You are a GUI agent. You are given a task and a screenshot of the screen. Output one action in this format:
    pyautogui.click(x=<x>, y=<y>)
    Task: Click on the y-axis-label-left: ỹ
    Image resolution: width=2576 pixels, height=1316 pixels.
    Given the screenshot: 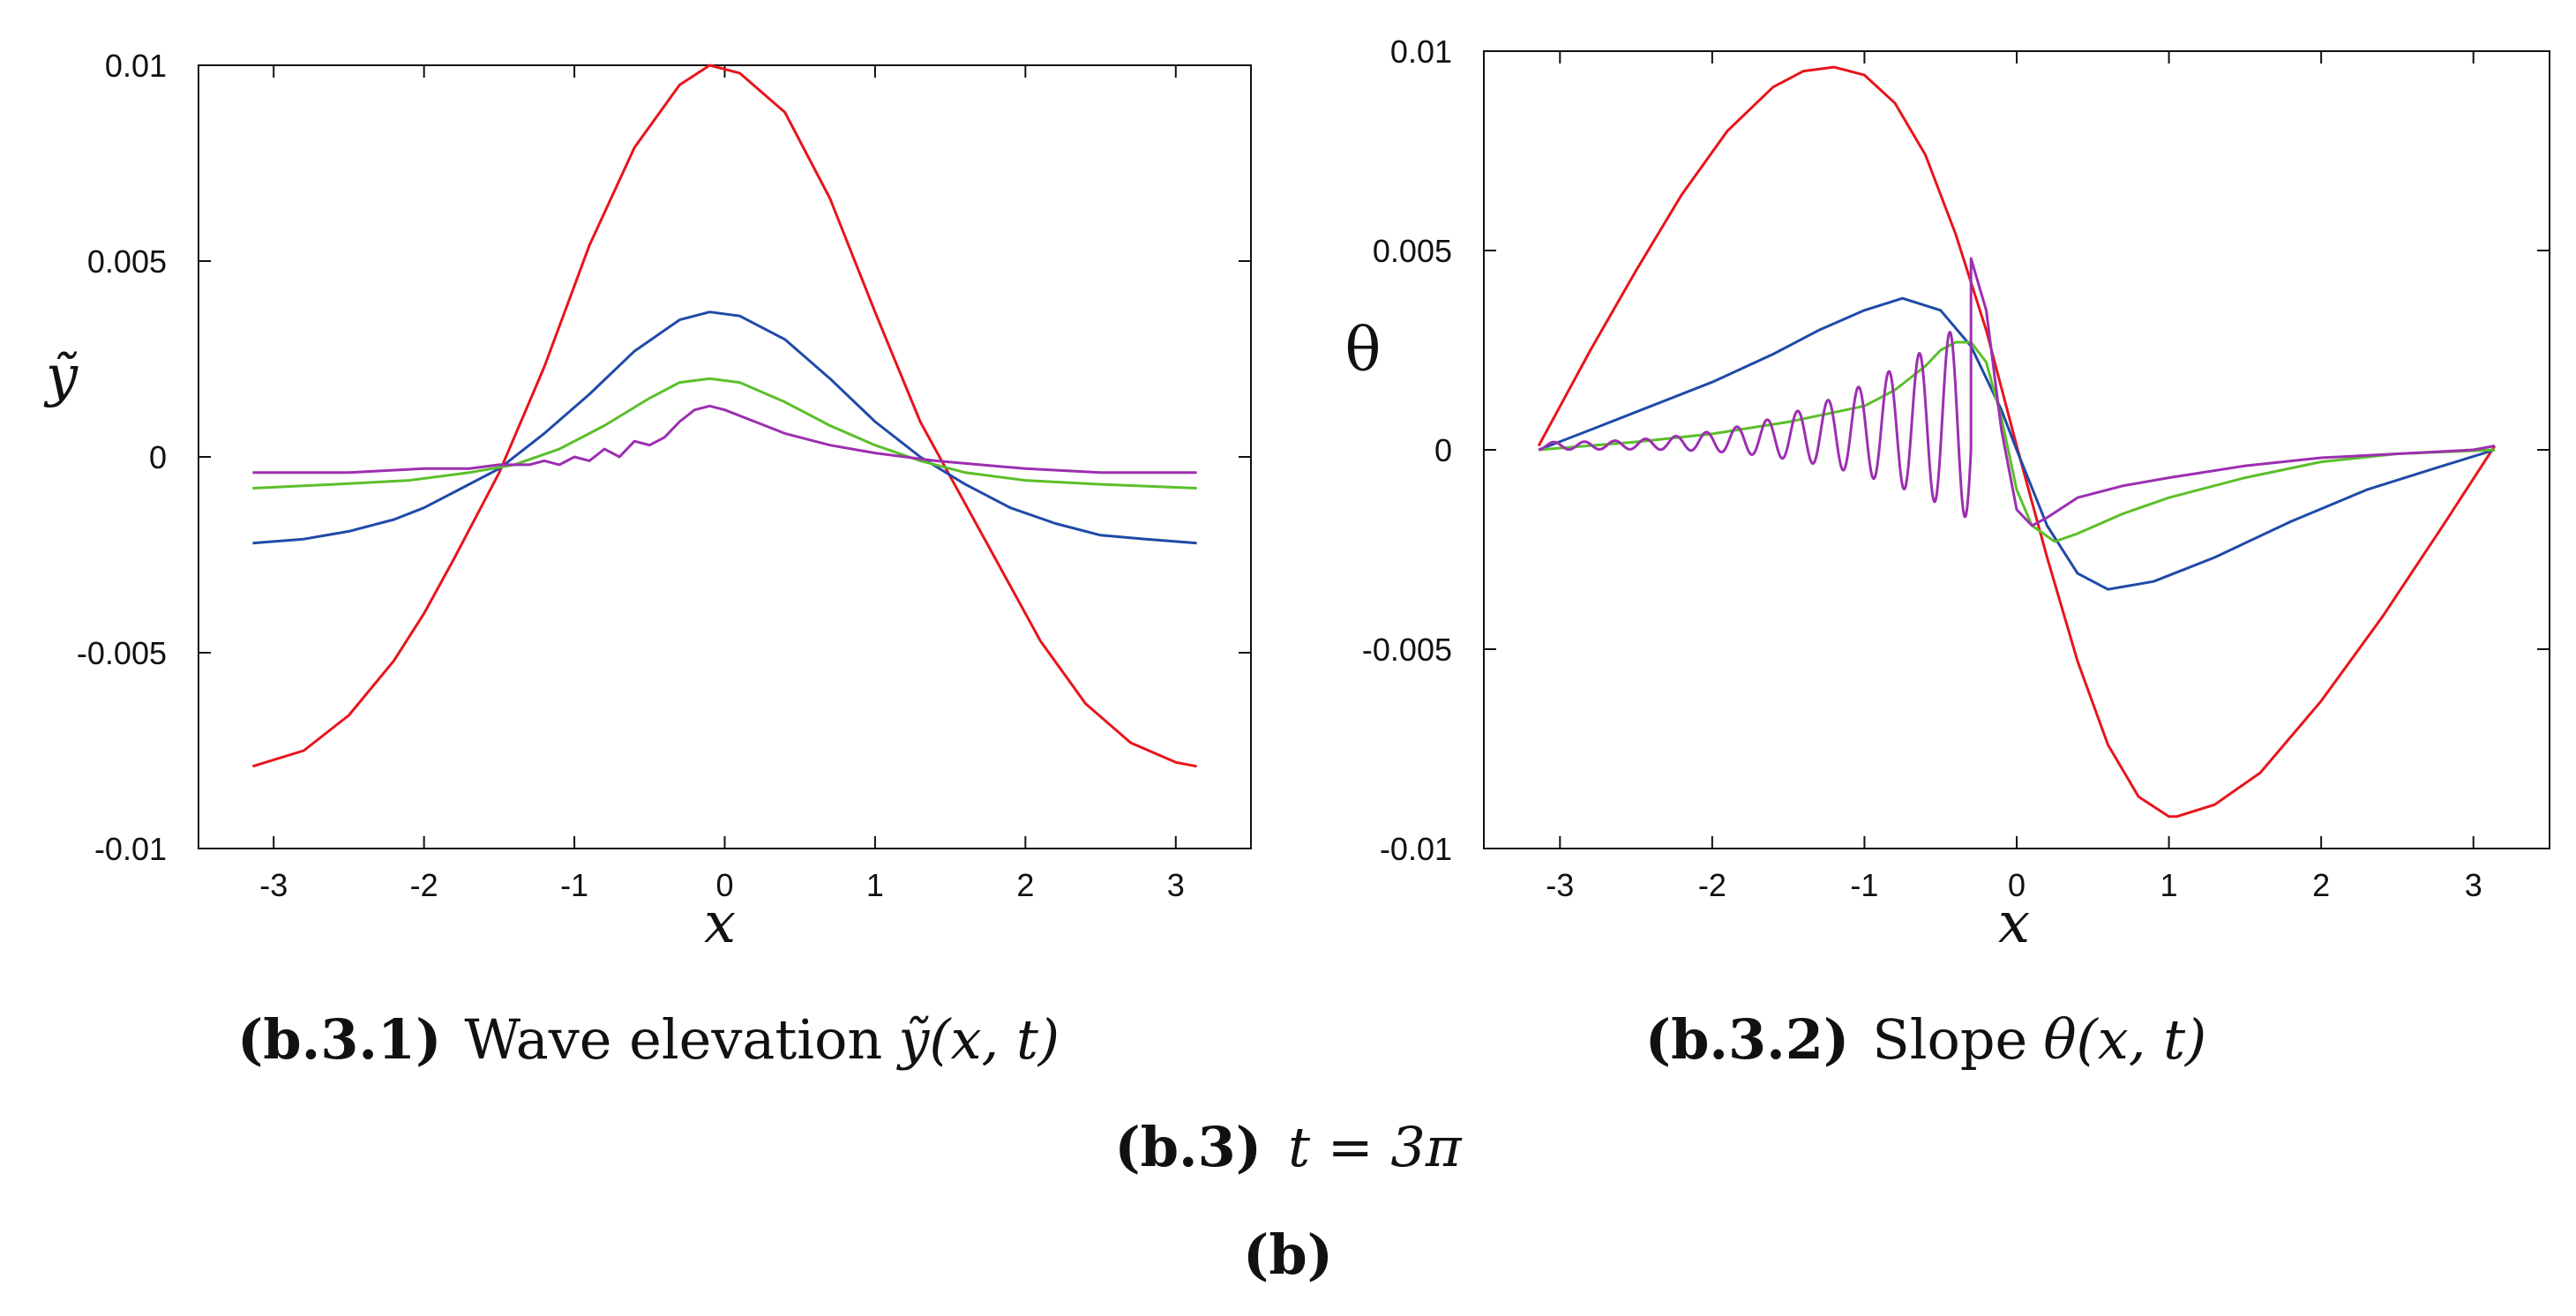 What is the action you would take?
    pyautogui.click(x=61, y=376)
    